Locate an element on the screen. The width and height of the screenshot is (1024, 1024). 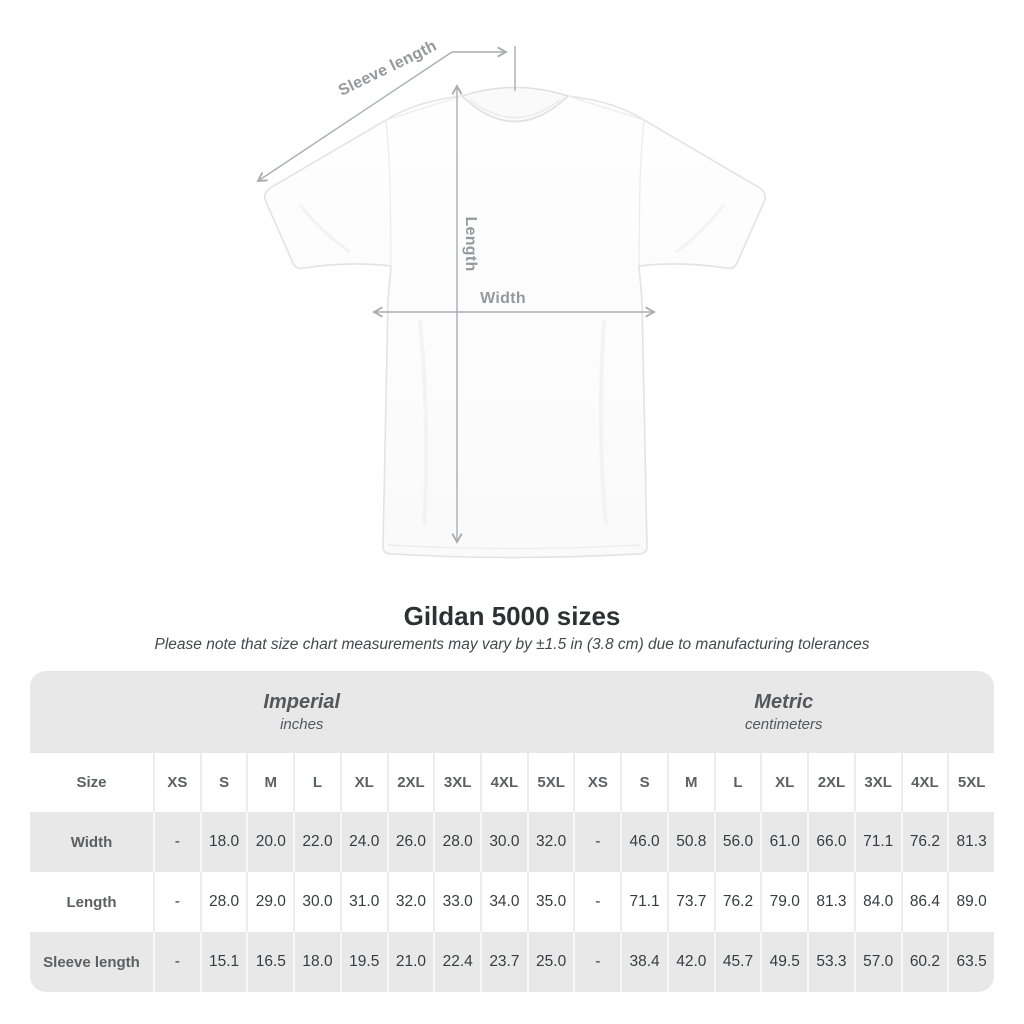
table-cell: 53.3 is located at coordinates (830, 962).